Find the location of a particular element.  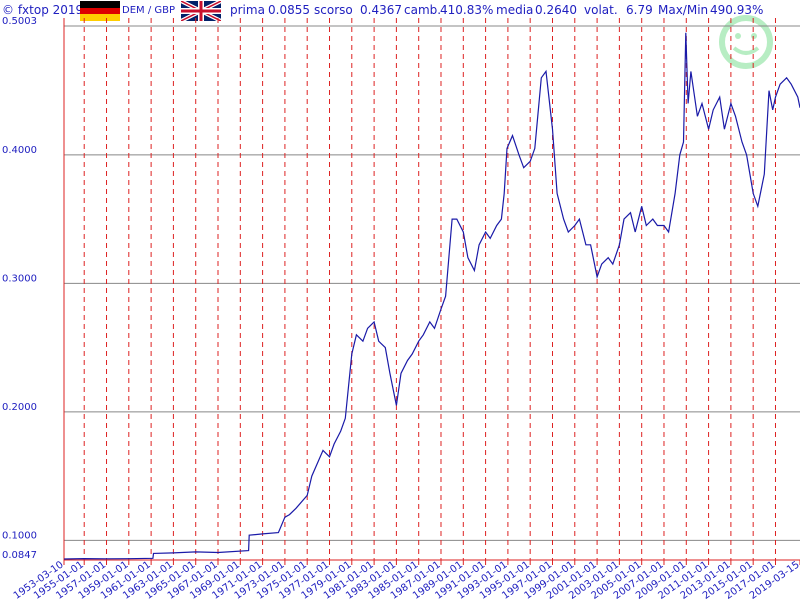

y-tick-label: 0.4000 is located at coordinates (19, 150).